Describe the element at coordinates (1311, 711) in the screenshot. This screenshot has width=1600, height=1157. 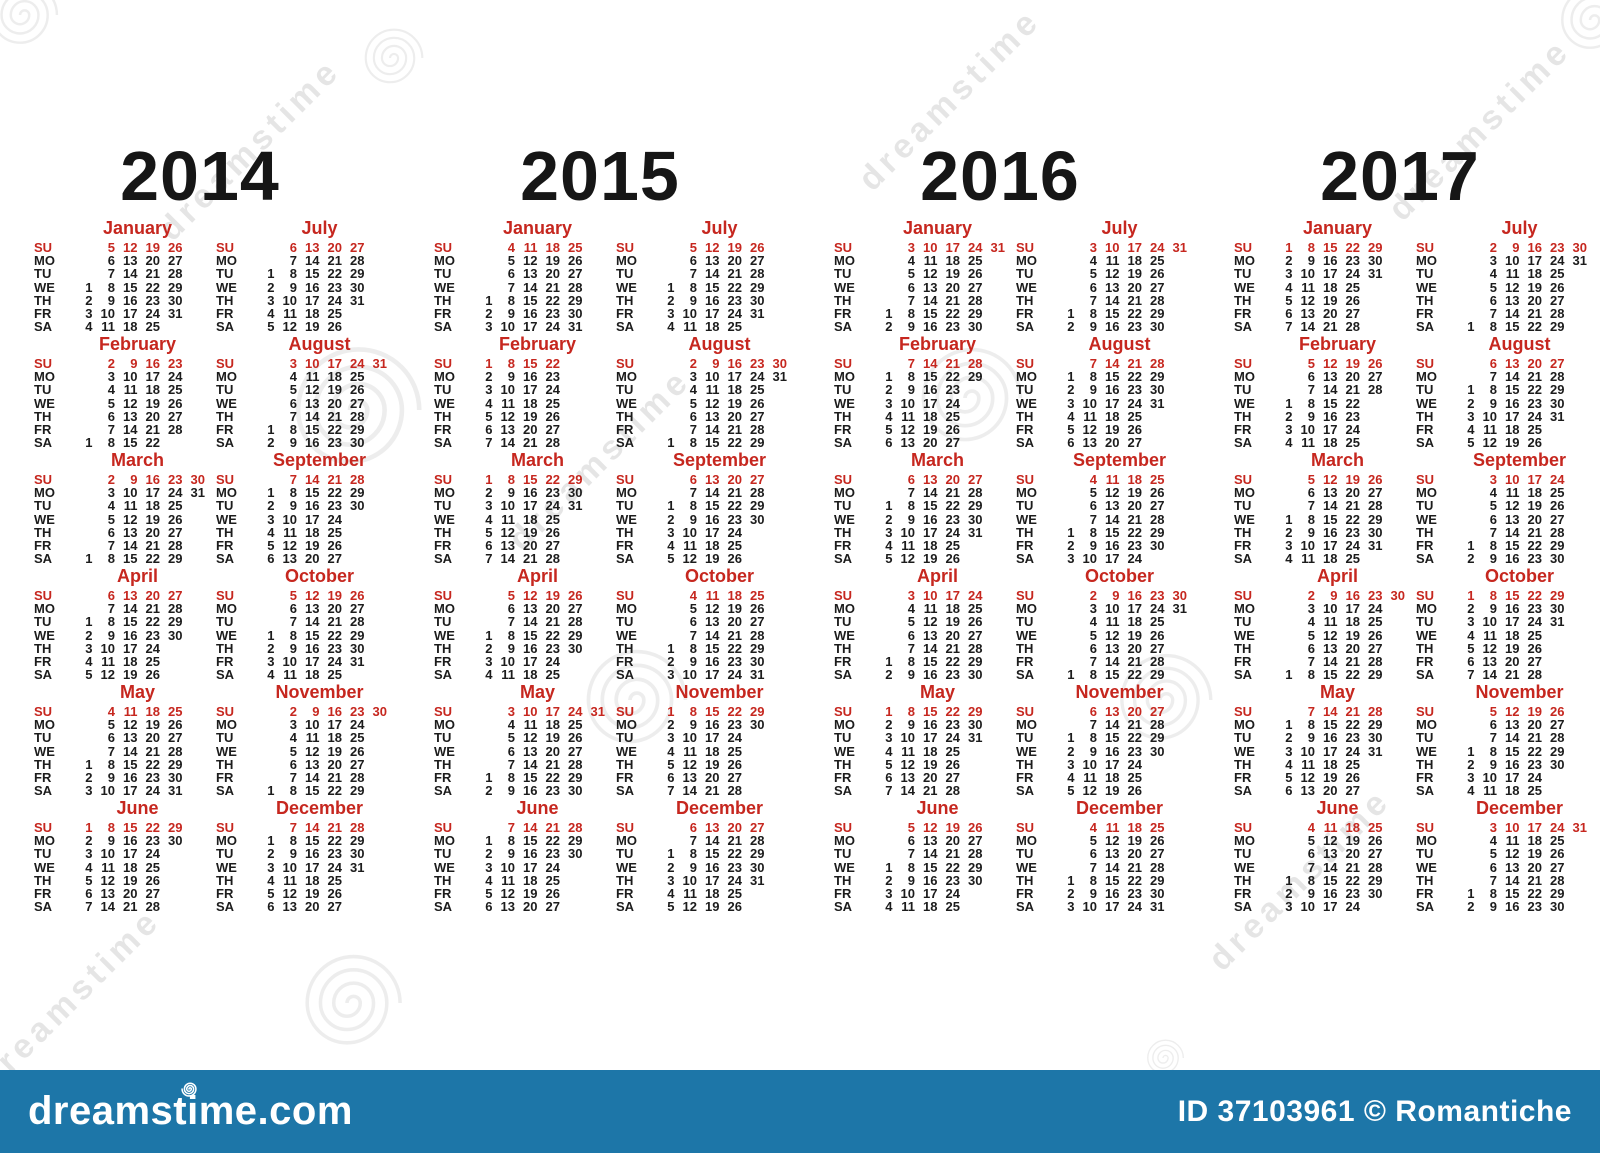
I see `day-cell: 7` at that location.